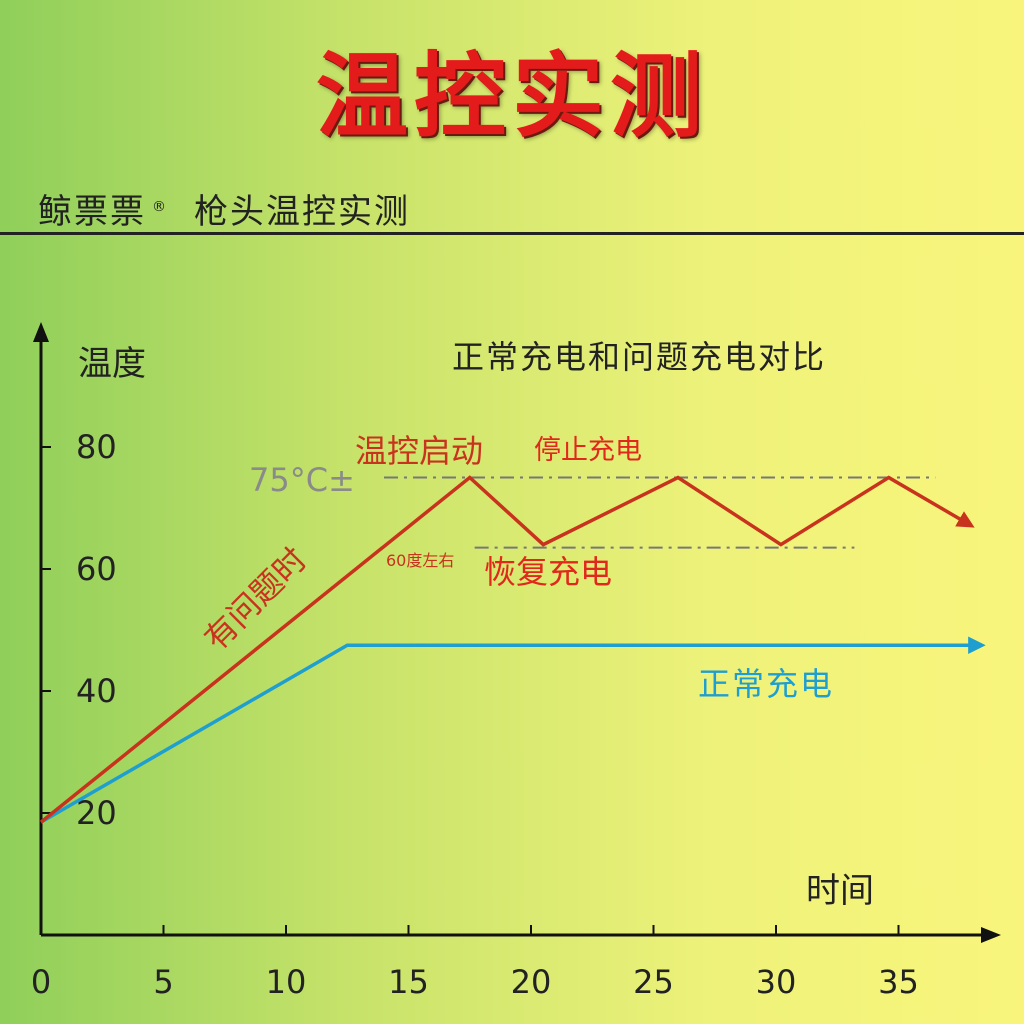 This screenshot has width=1024, height=1024. Describe the element at coordinates (588, 450) in the screenshot. I see `stop-charging-label: 停止充电` at that location.